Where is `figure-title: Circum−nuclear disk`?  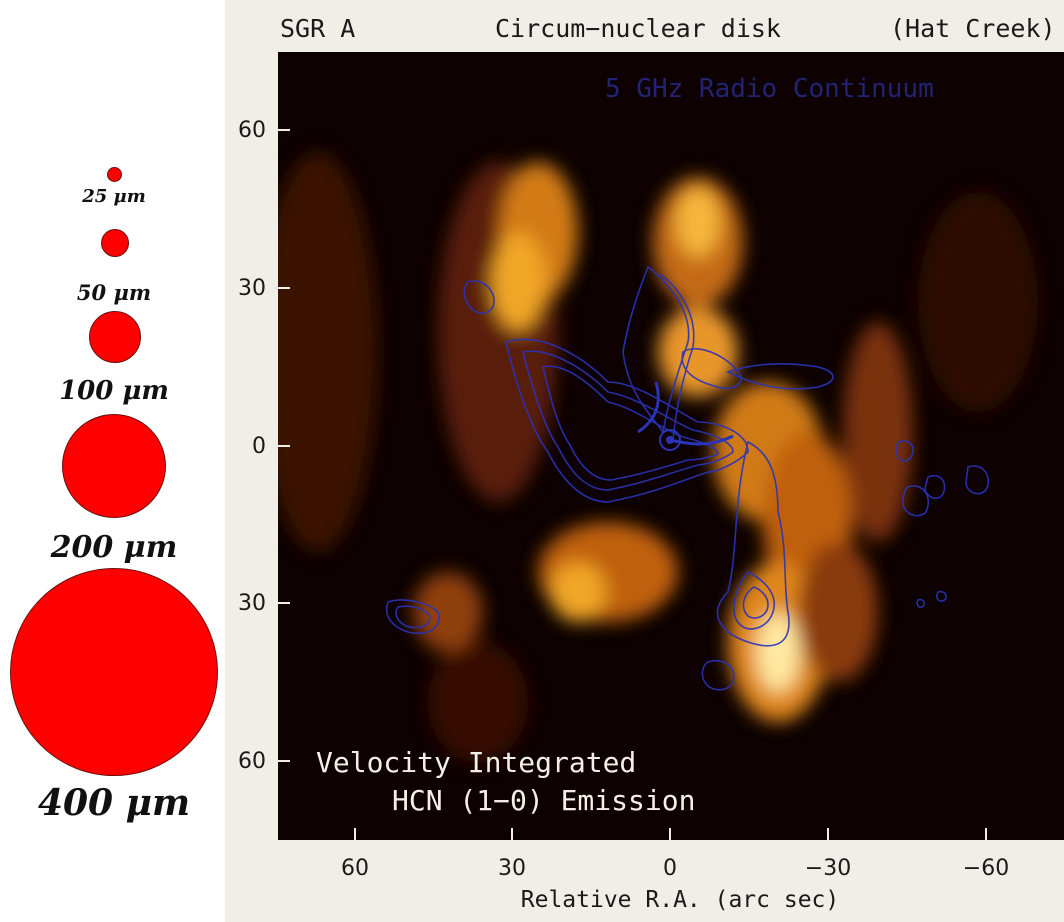
figure-title: Circum−nuclear disk is located at coordinates (638, 28).